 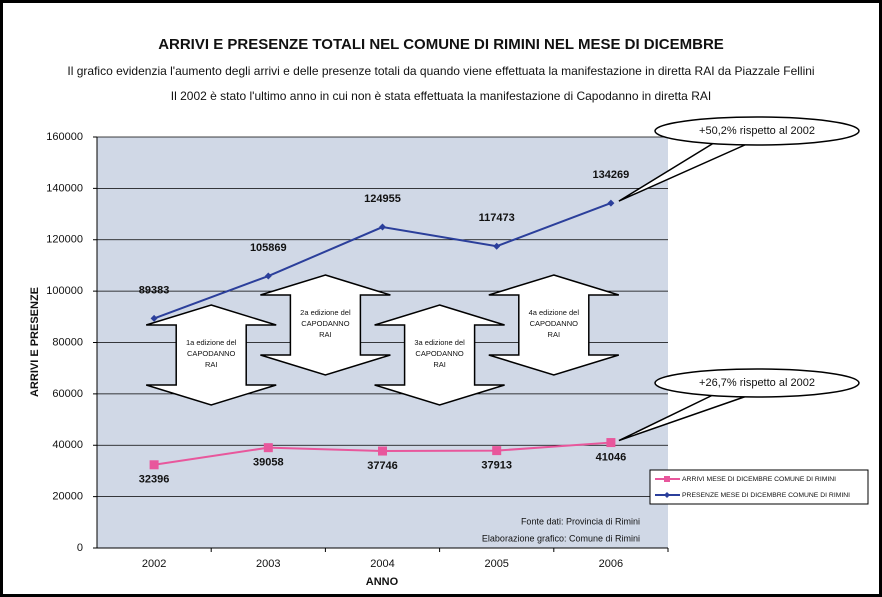 What do you see at coordinates (268, 248) in the screenshot?
I see `data-label: 105869` at bounding box center [268, 248].